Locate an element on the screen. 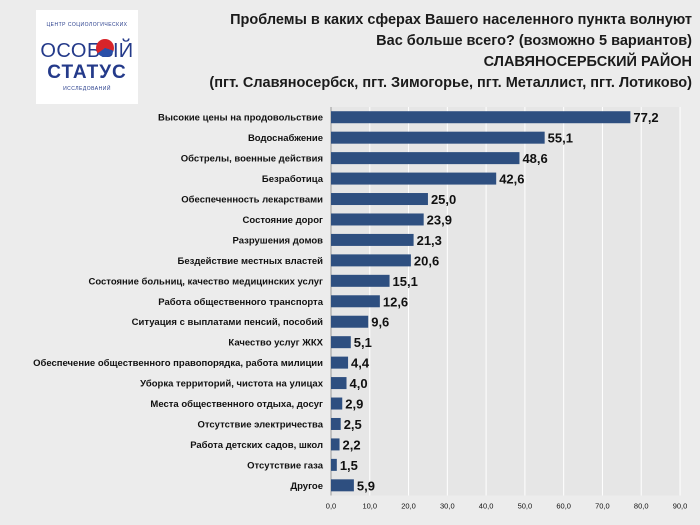 This screenshot has height=525, width=700. value-label: 20,6 is located at coordinates (426, 260).